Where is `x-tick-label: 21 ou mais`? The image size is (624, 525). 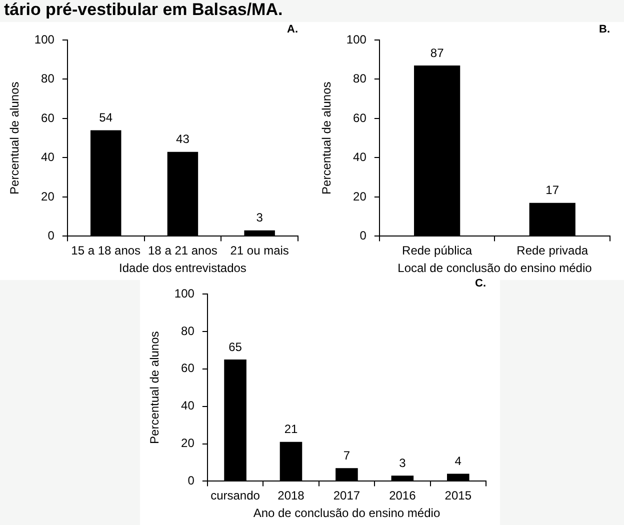 x-tick-label: 21 ou mais is located at coordinates (259, 251).